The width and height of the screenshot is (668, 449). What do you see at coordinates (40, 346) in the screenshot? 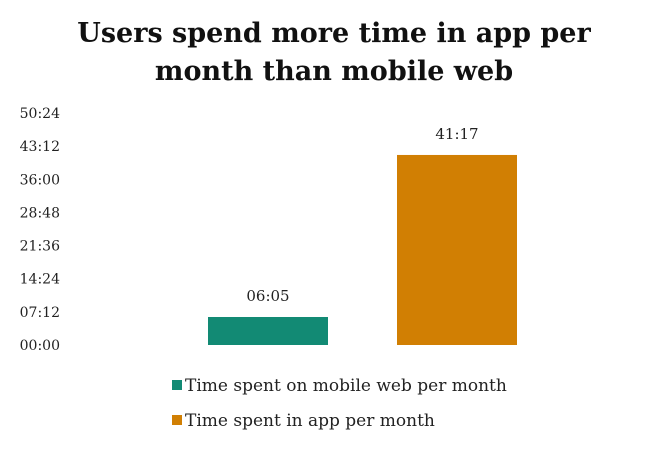
I see `y-tick-label: 00:00` at bounding box center [40, 346].